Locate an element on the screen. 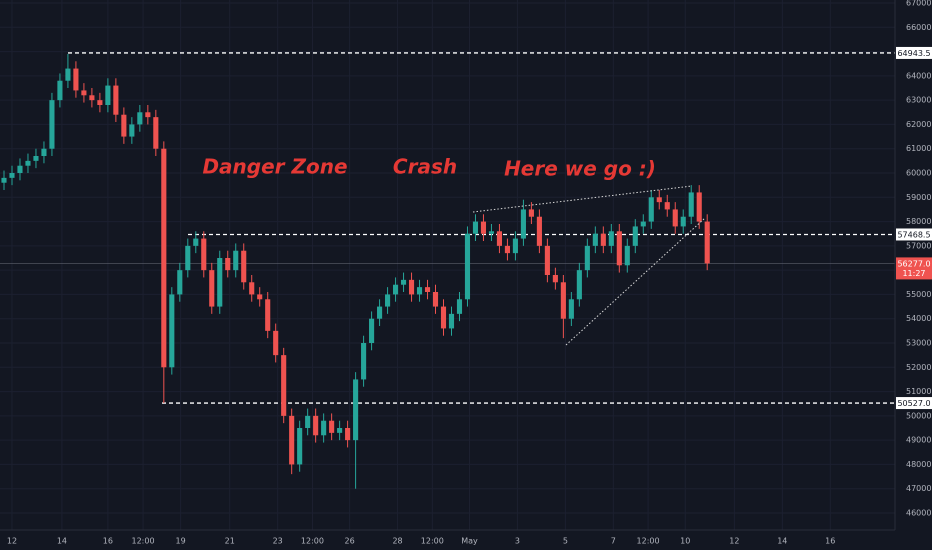 The height and width of the screenshot is (550, 932). y-tick-label: 49000.0 is located at coordinates (919, 440).